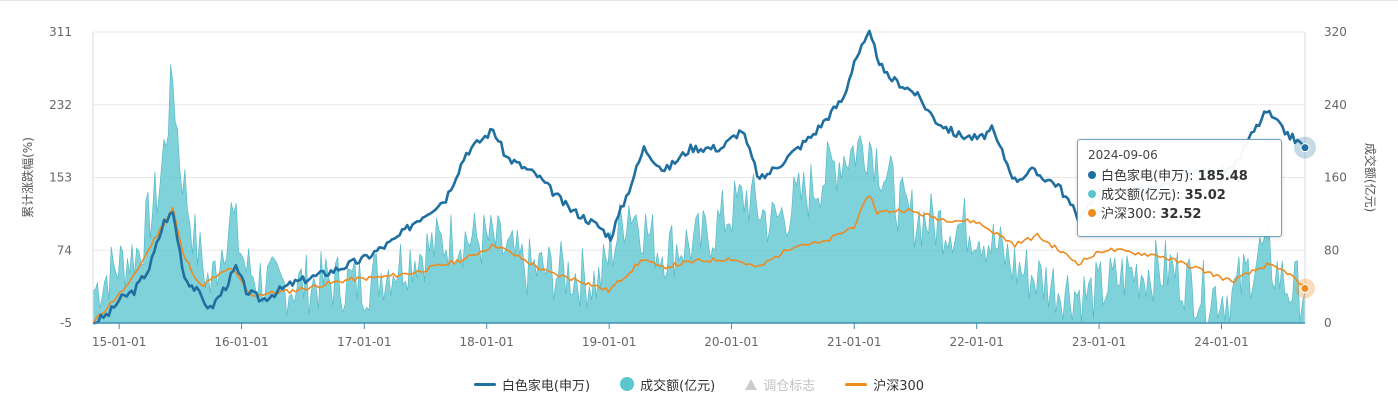 Image resolution: width=1398 pixels, height=403 pixels. I want to click on y-right-tick-label: 80, so click(1331, 250).